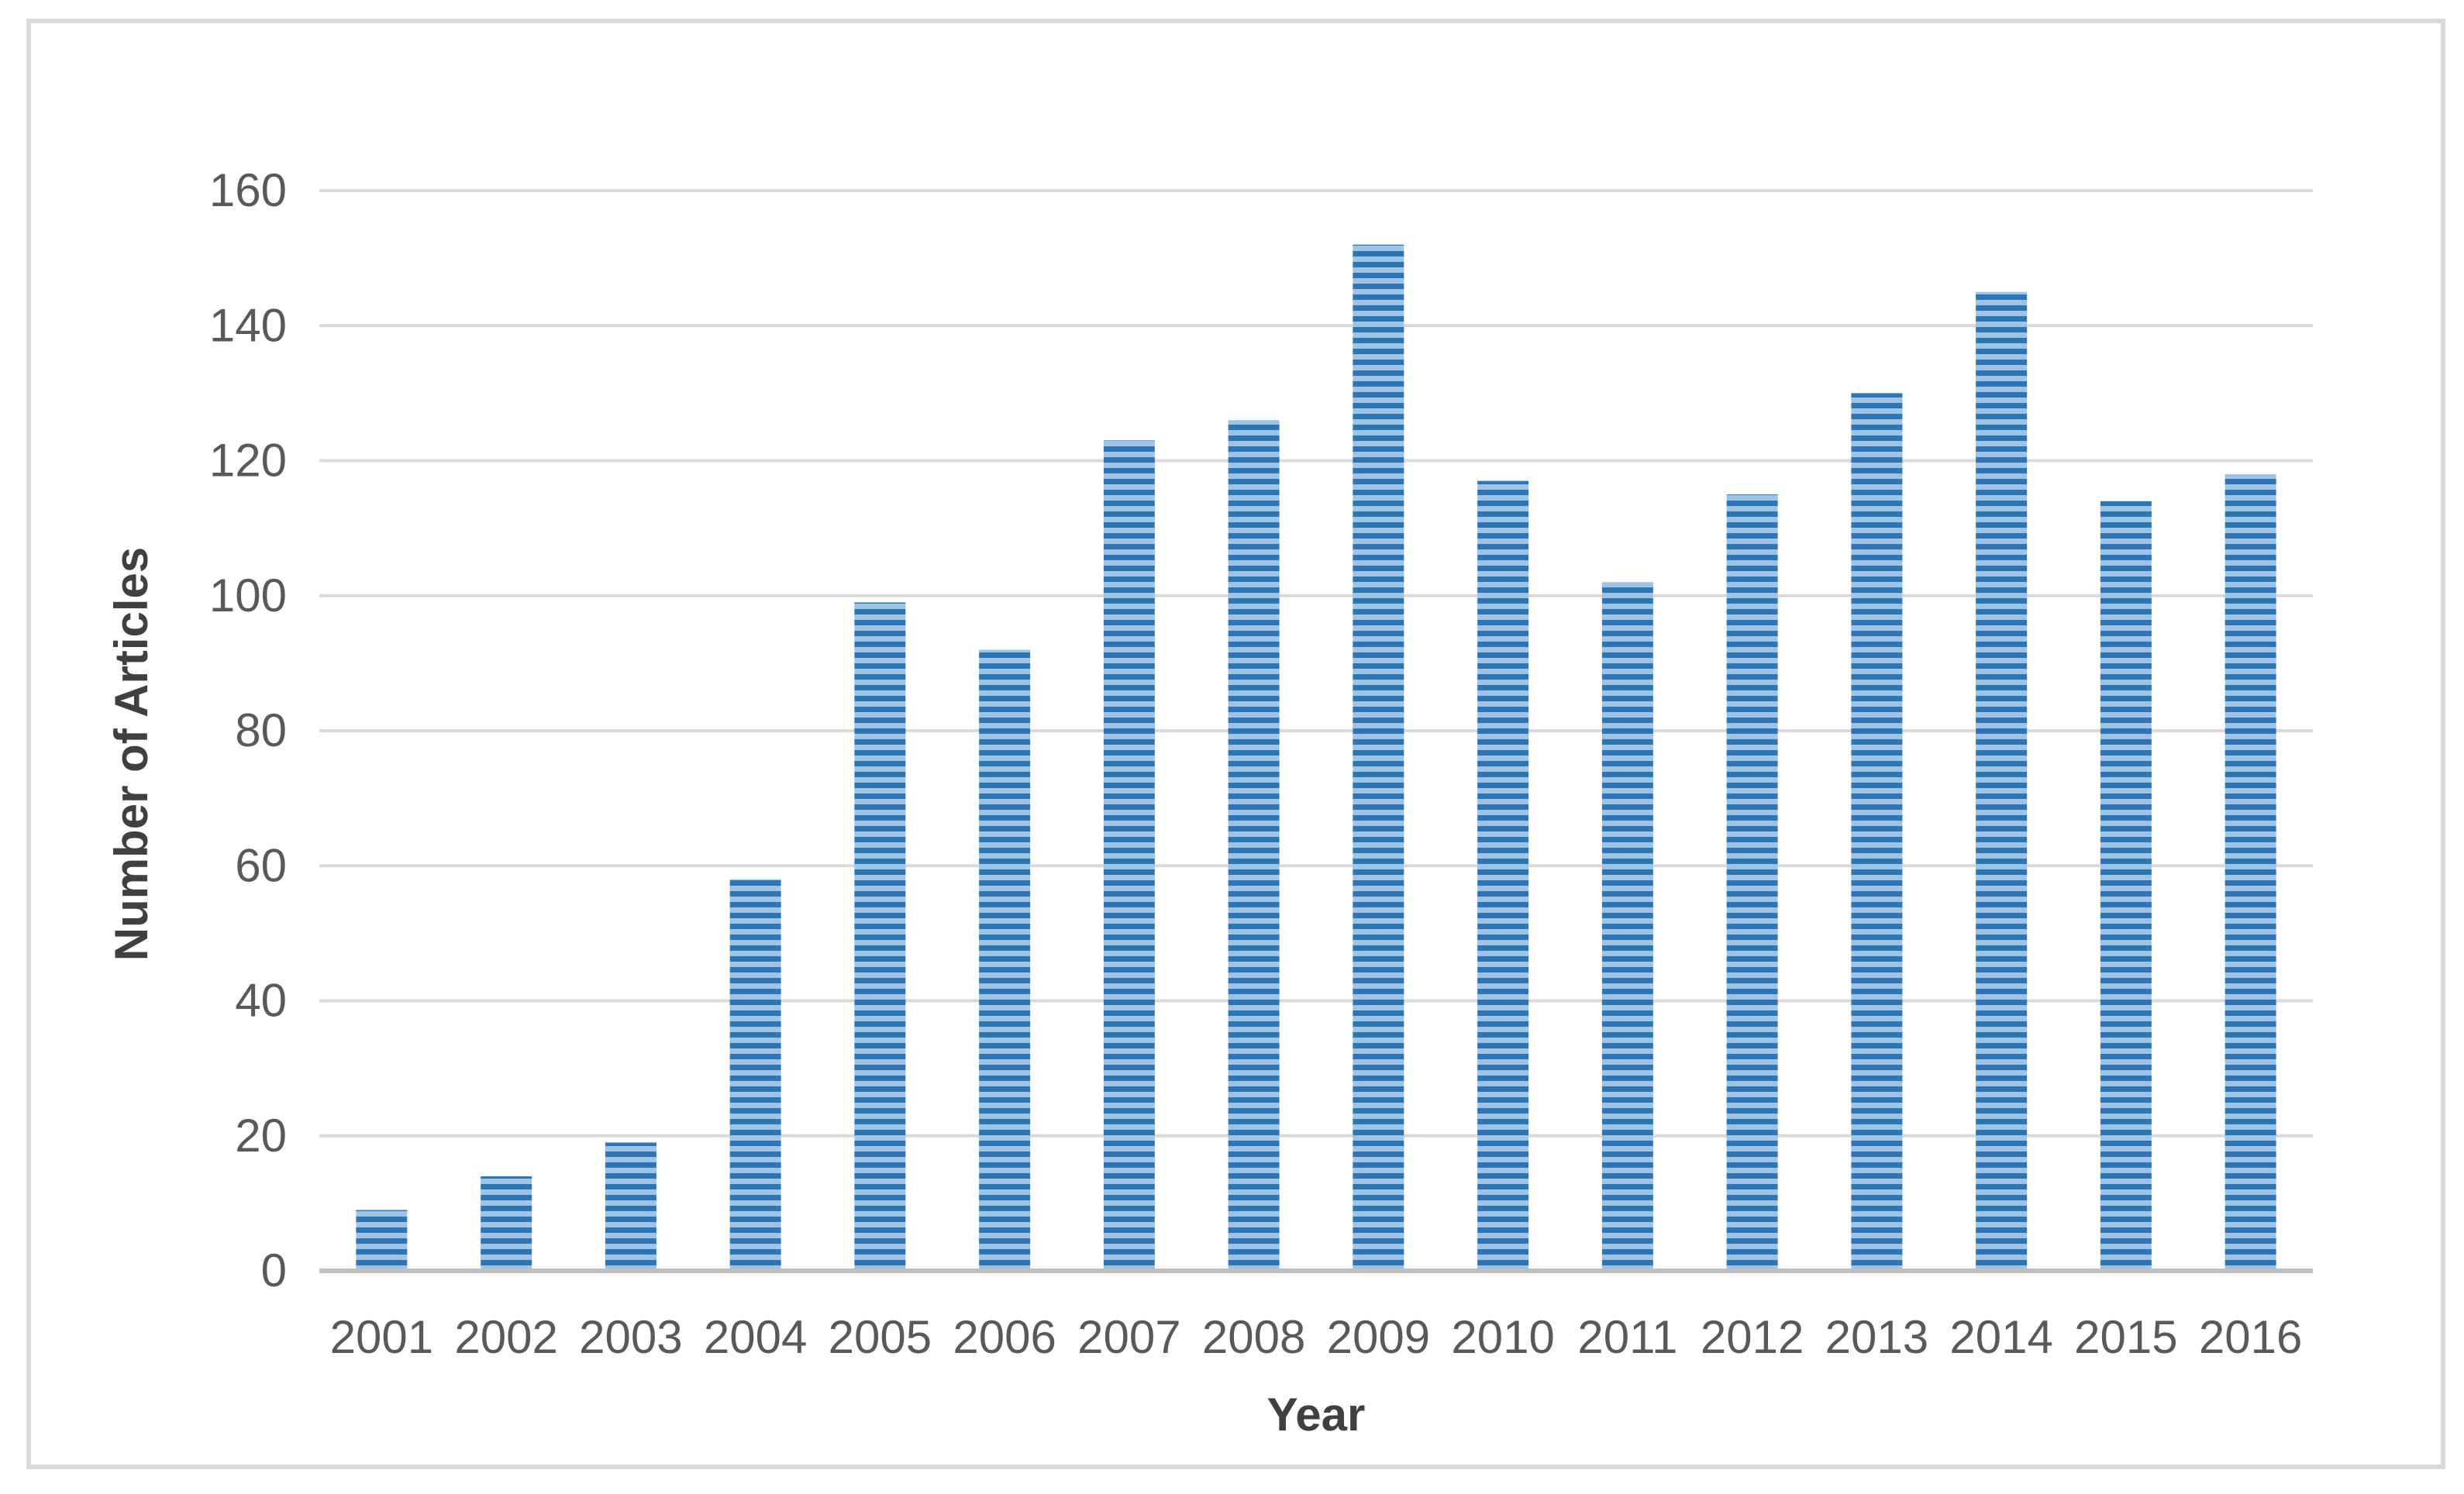 Image resolution: width=2464 pixels, height=1494 pixels. What do you see at coordinates (1005, 960) in the screenshot?
I see `bar-2006` at bounding box center [1005, 960].